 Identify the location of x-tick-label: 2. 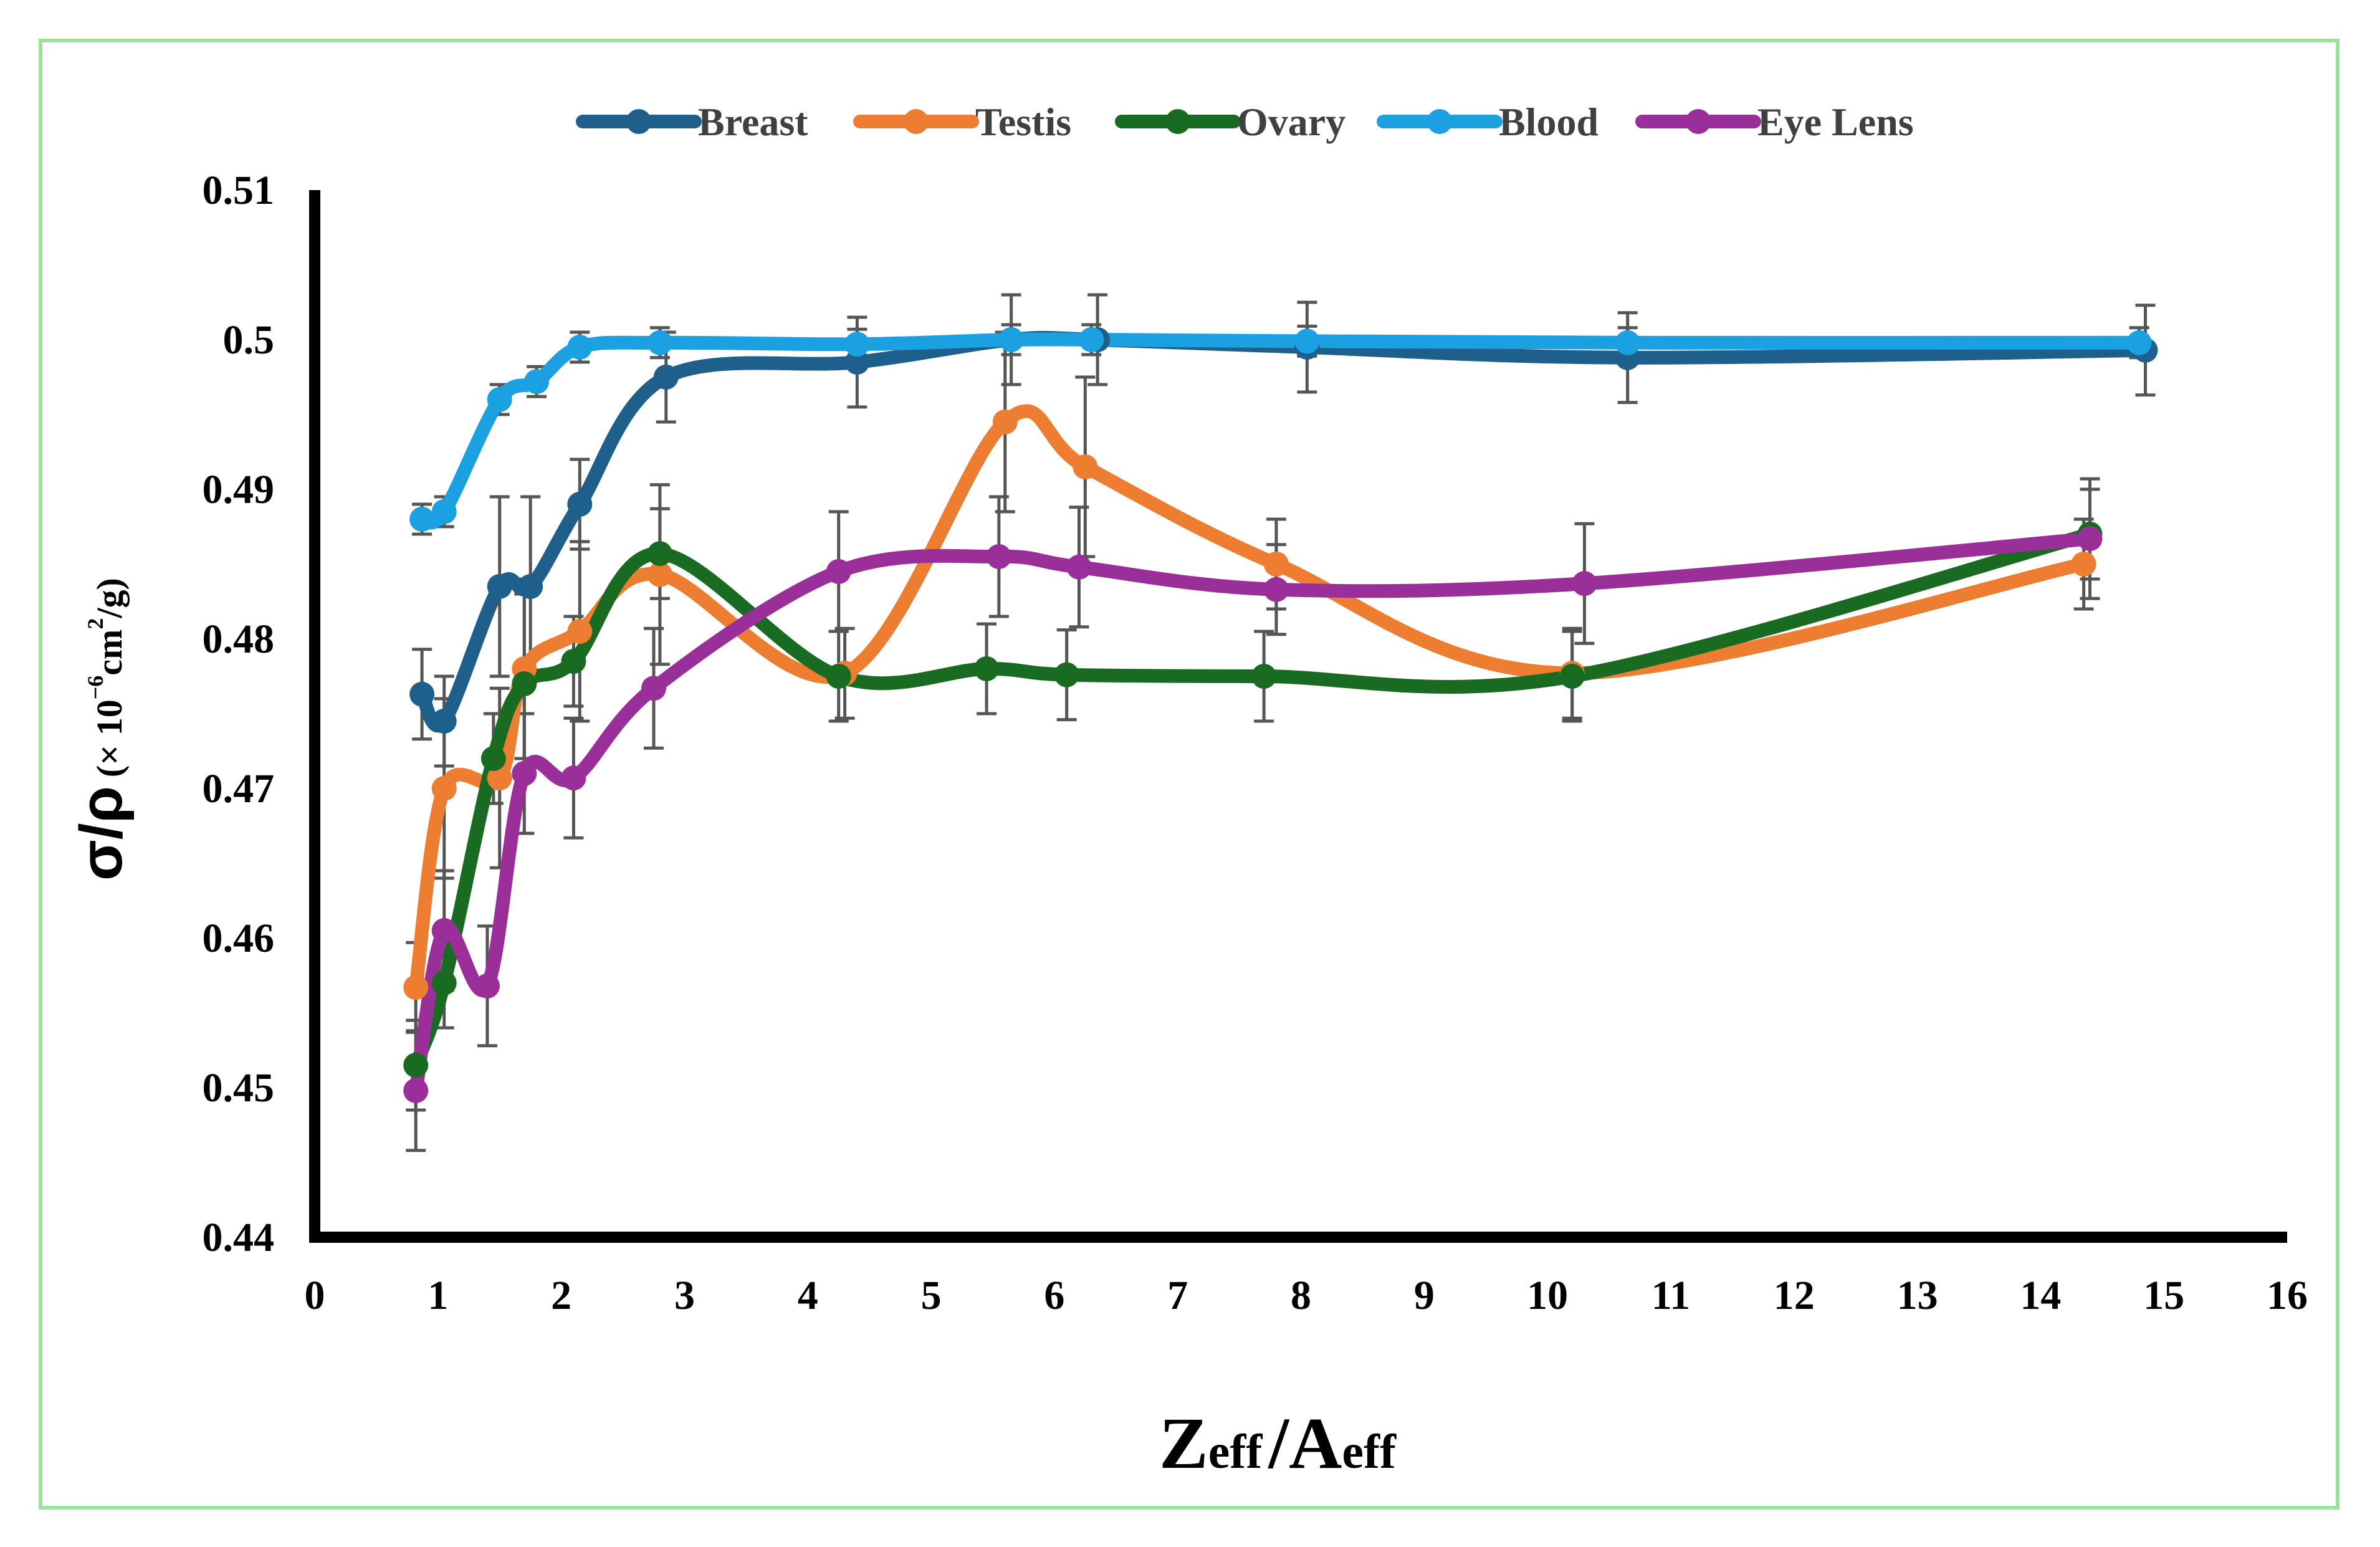
(561, 1296).